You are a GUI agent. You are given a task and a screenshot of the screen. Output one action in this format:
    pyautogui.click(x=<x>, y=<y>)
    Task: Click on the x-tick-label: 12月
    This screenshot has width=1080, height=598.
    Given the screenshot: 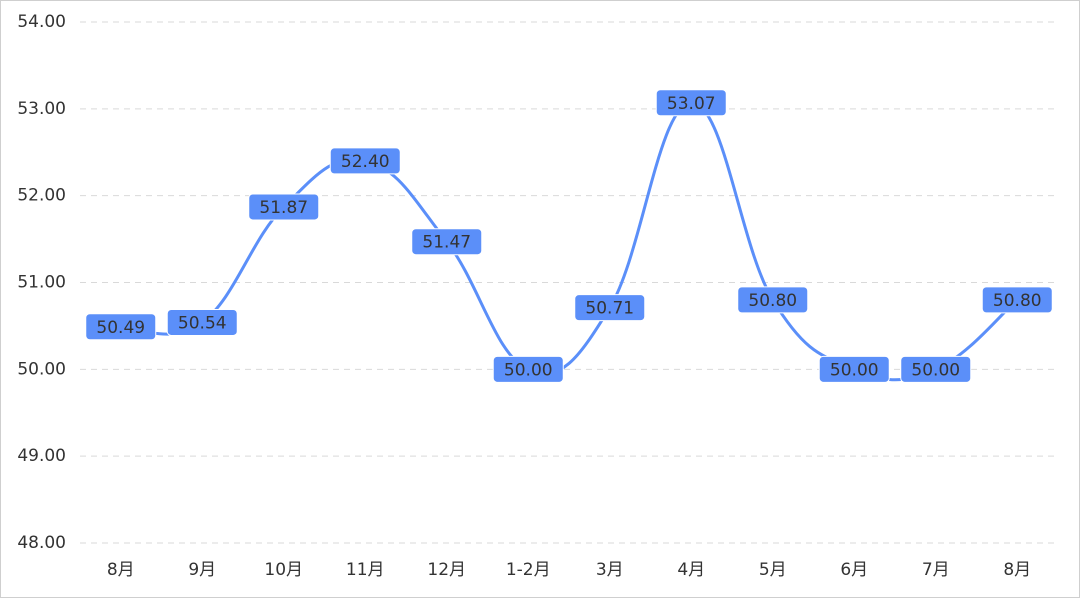 What is the action you would take?
    pyautogui.click(x=446, y=570)
    